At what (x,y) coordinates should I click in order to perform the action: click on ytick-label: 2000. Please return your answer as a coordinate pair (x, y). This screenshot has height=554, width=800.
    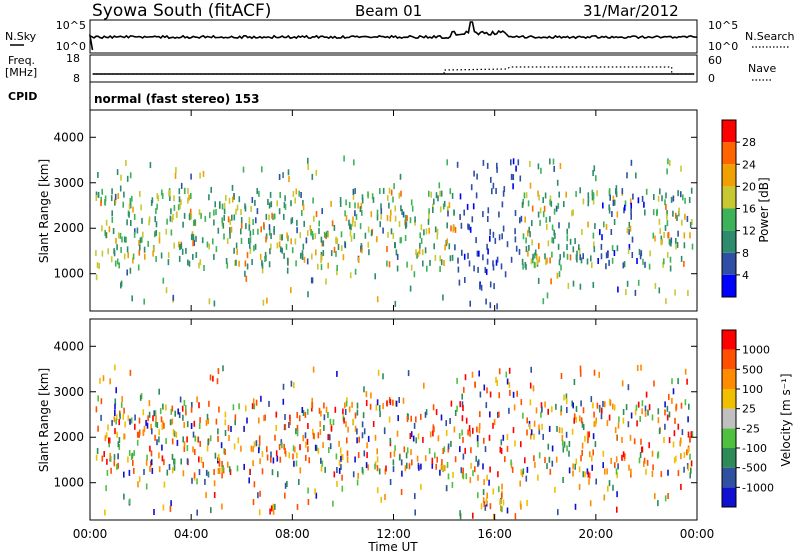
    Looking at the image, I should click on (68, 437).